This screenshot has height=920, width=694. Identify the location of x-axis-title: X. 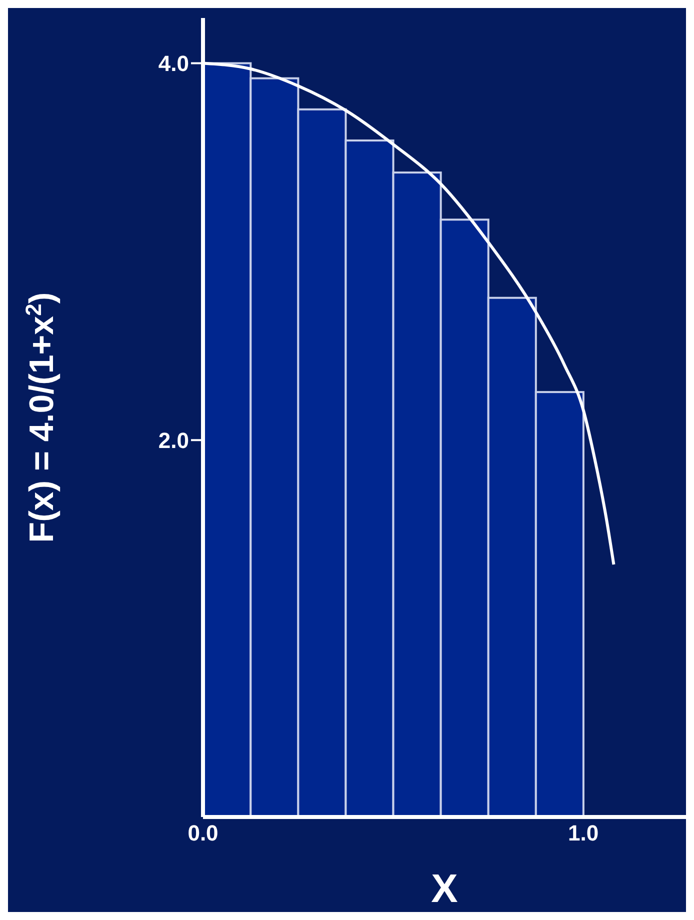
(444, 889).